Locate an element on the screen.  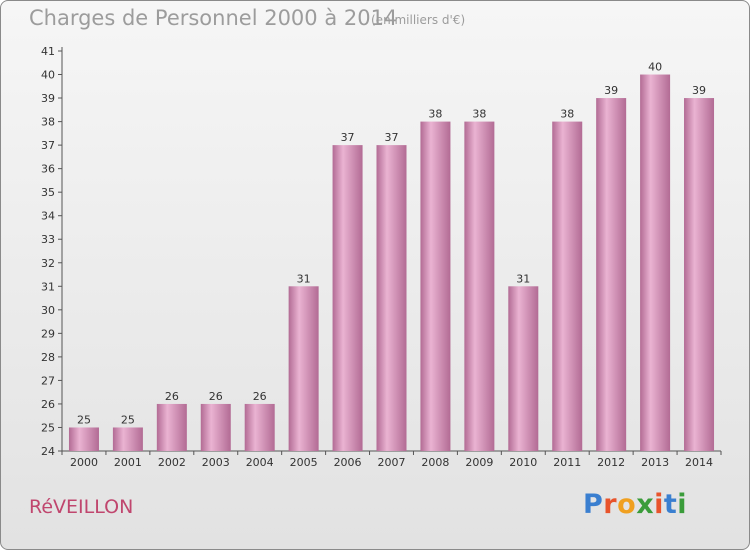
y-tick-label: 36 is located at coordinates (48, 169).